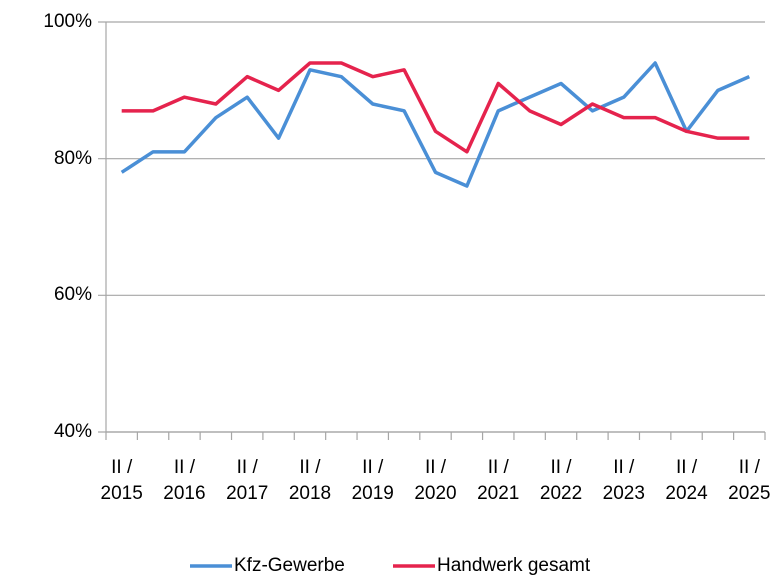 Image resolution: width=778 pixels, height=579 pixels. I want to click on x-tick-label: II / 2019, so click(372, 480).